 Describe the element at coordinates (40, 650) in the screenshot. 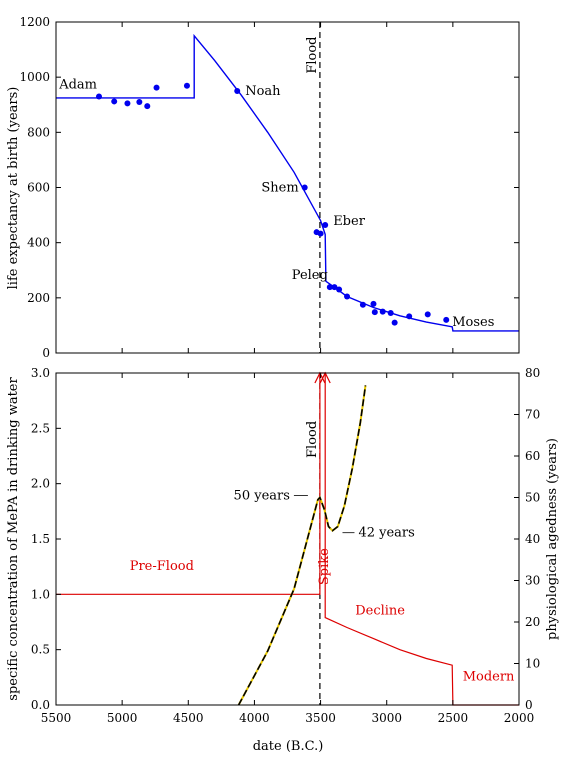

I see `bottom-y-tick-label: 0.5` at that location.